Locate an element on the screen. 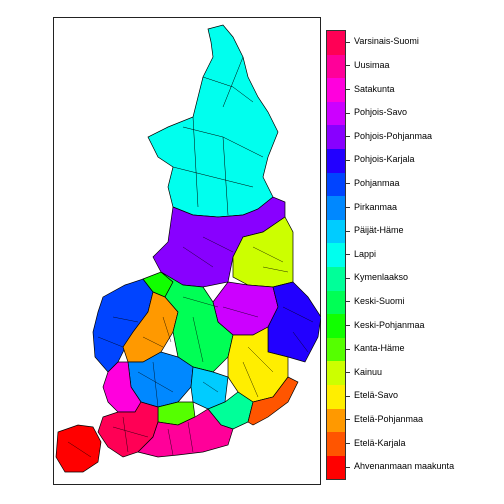 The width and height of the screenshot is (504, 504). legend-label: Pohjanmaa is located at coordinates (377, 182).